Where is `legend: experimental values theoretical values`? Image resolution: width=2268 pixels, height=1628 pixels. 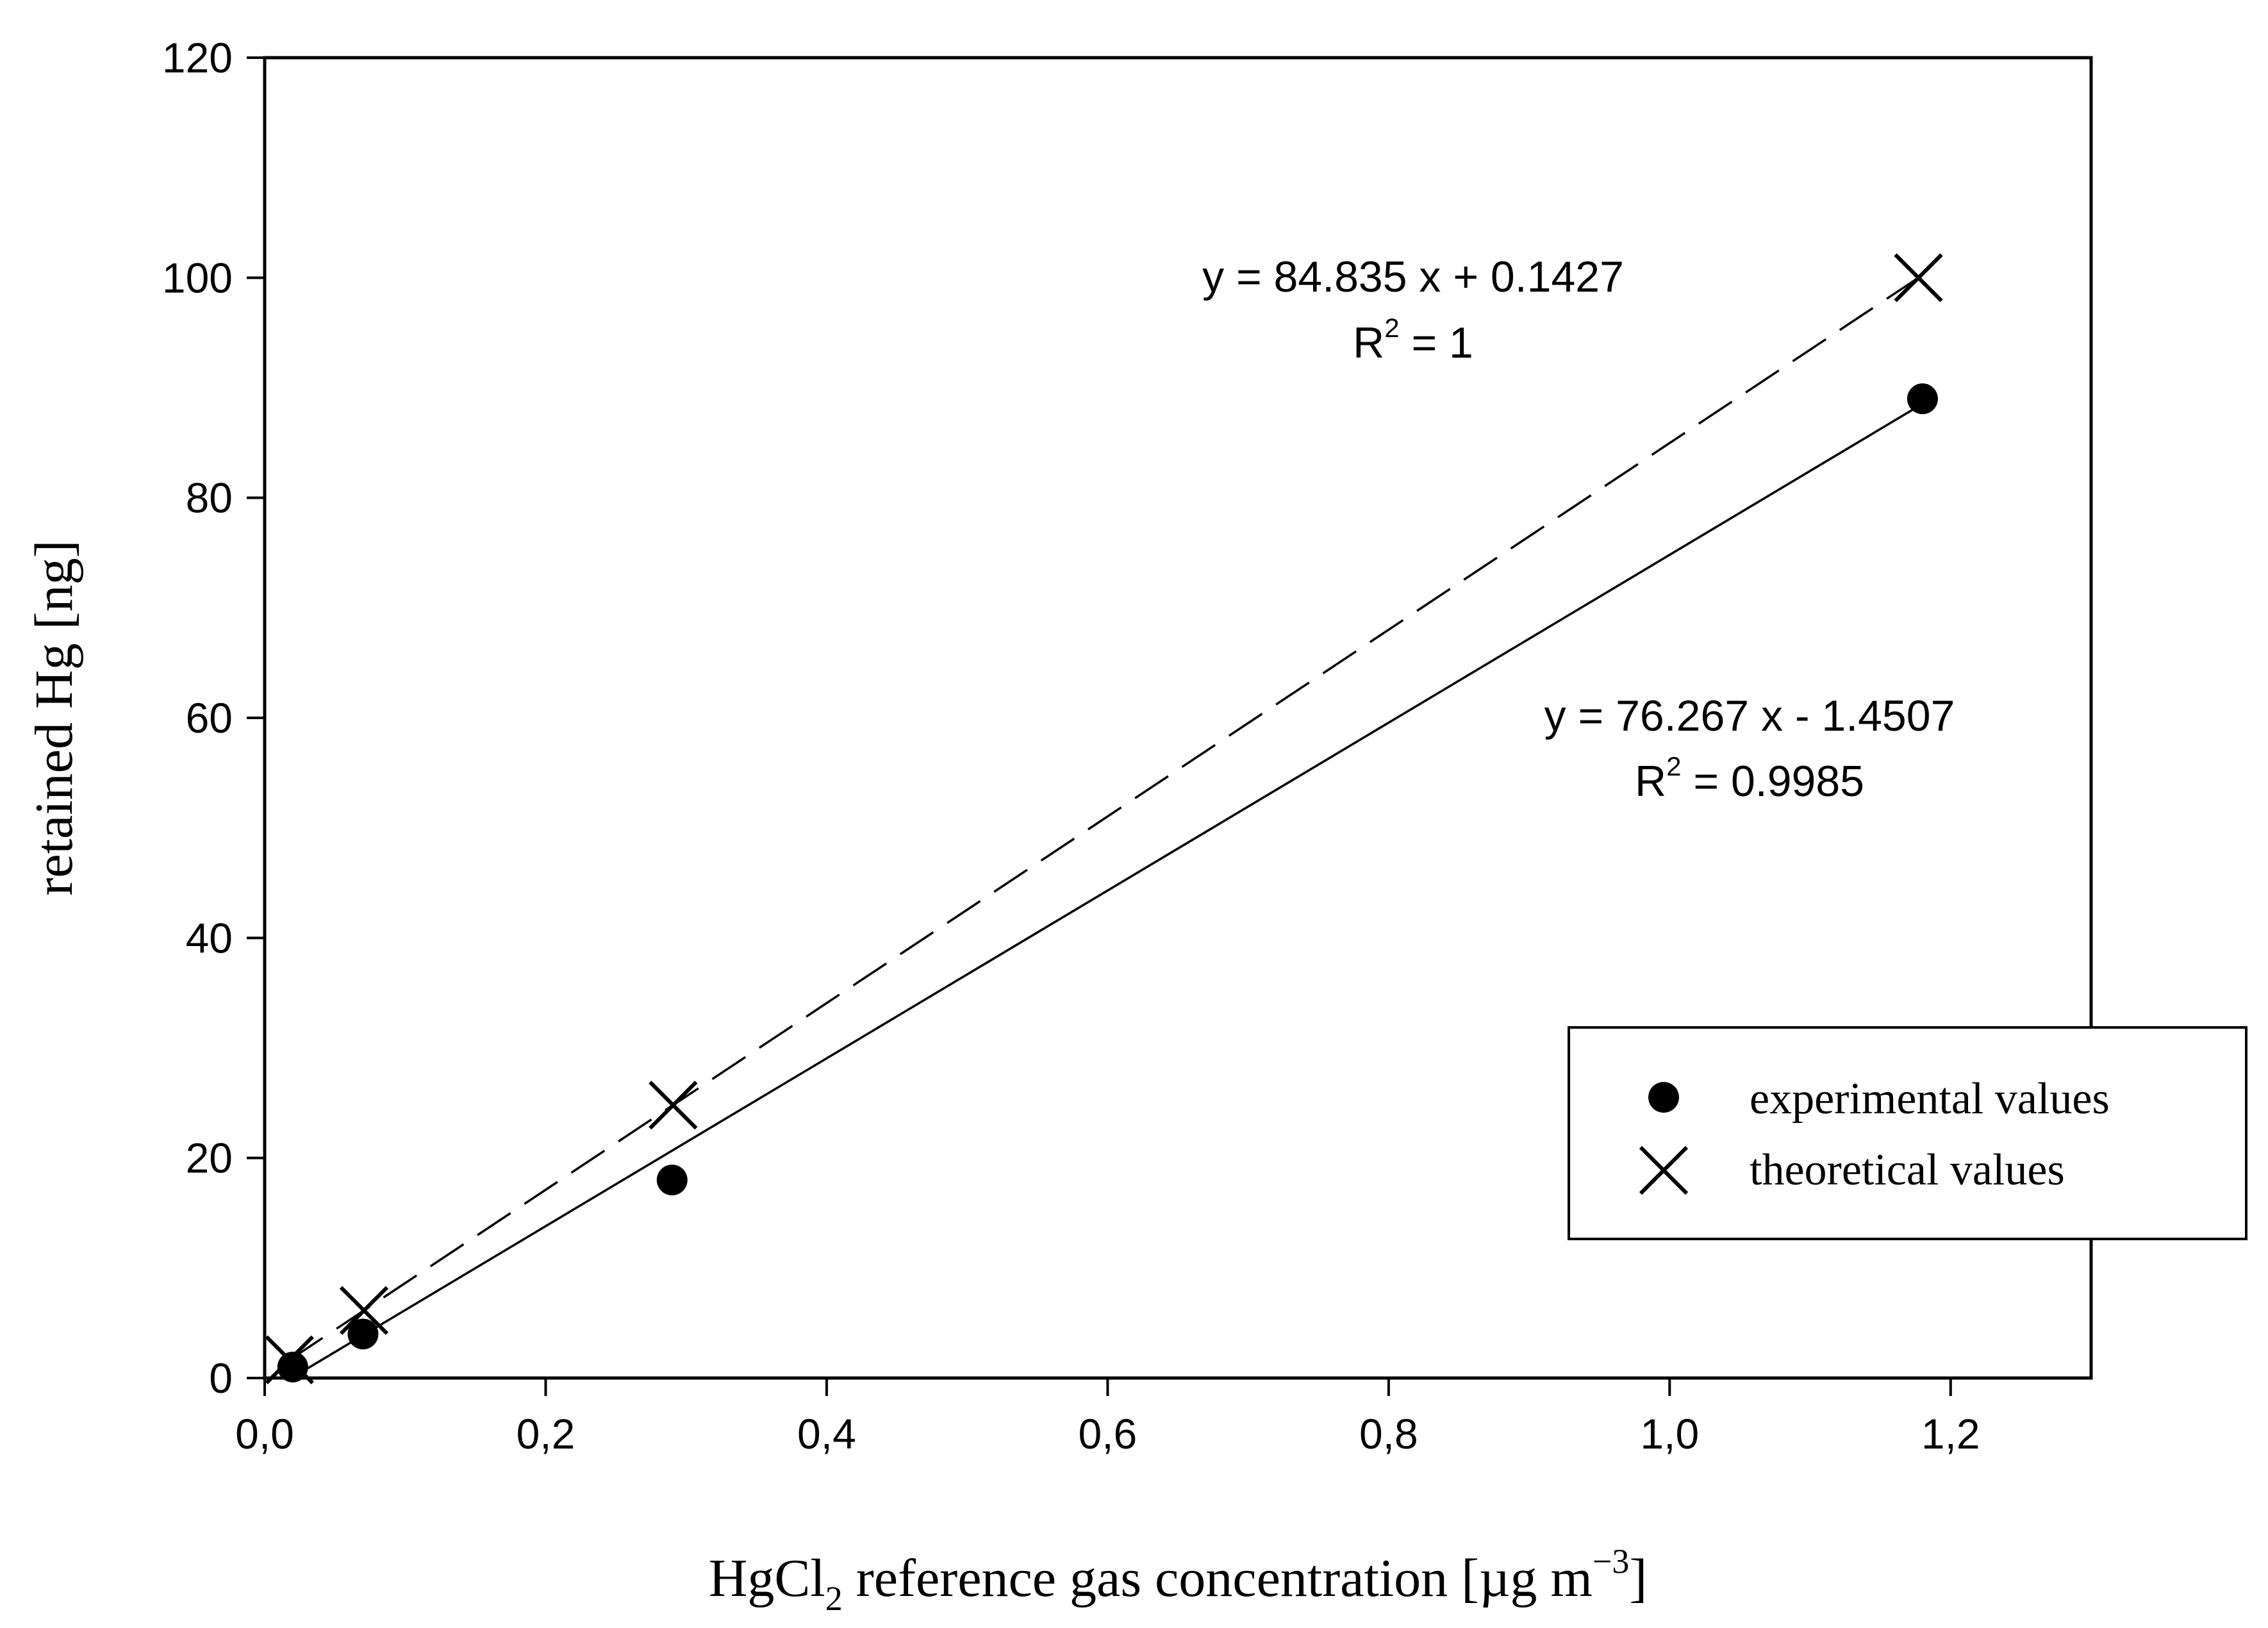 legend: experimental values theoretical values is located at coordinates (1907, 1133).